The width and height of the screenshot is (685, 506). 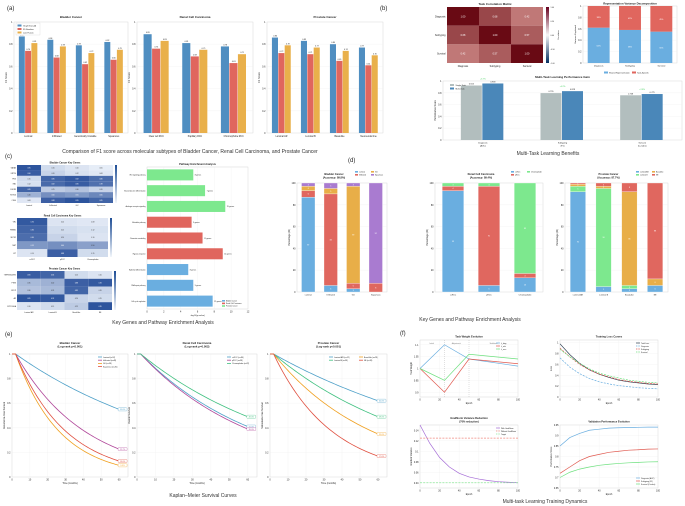 What do you see at coordinates (459, 400) in the screenshot?
I see `x-tick-label: 40` at bounding box center [459, 400].